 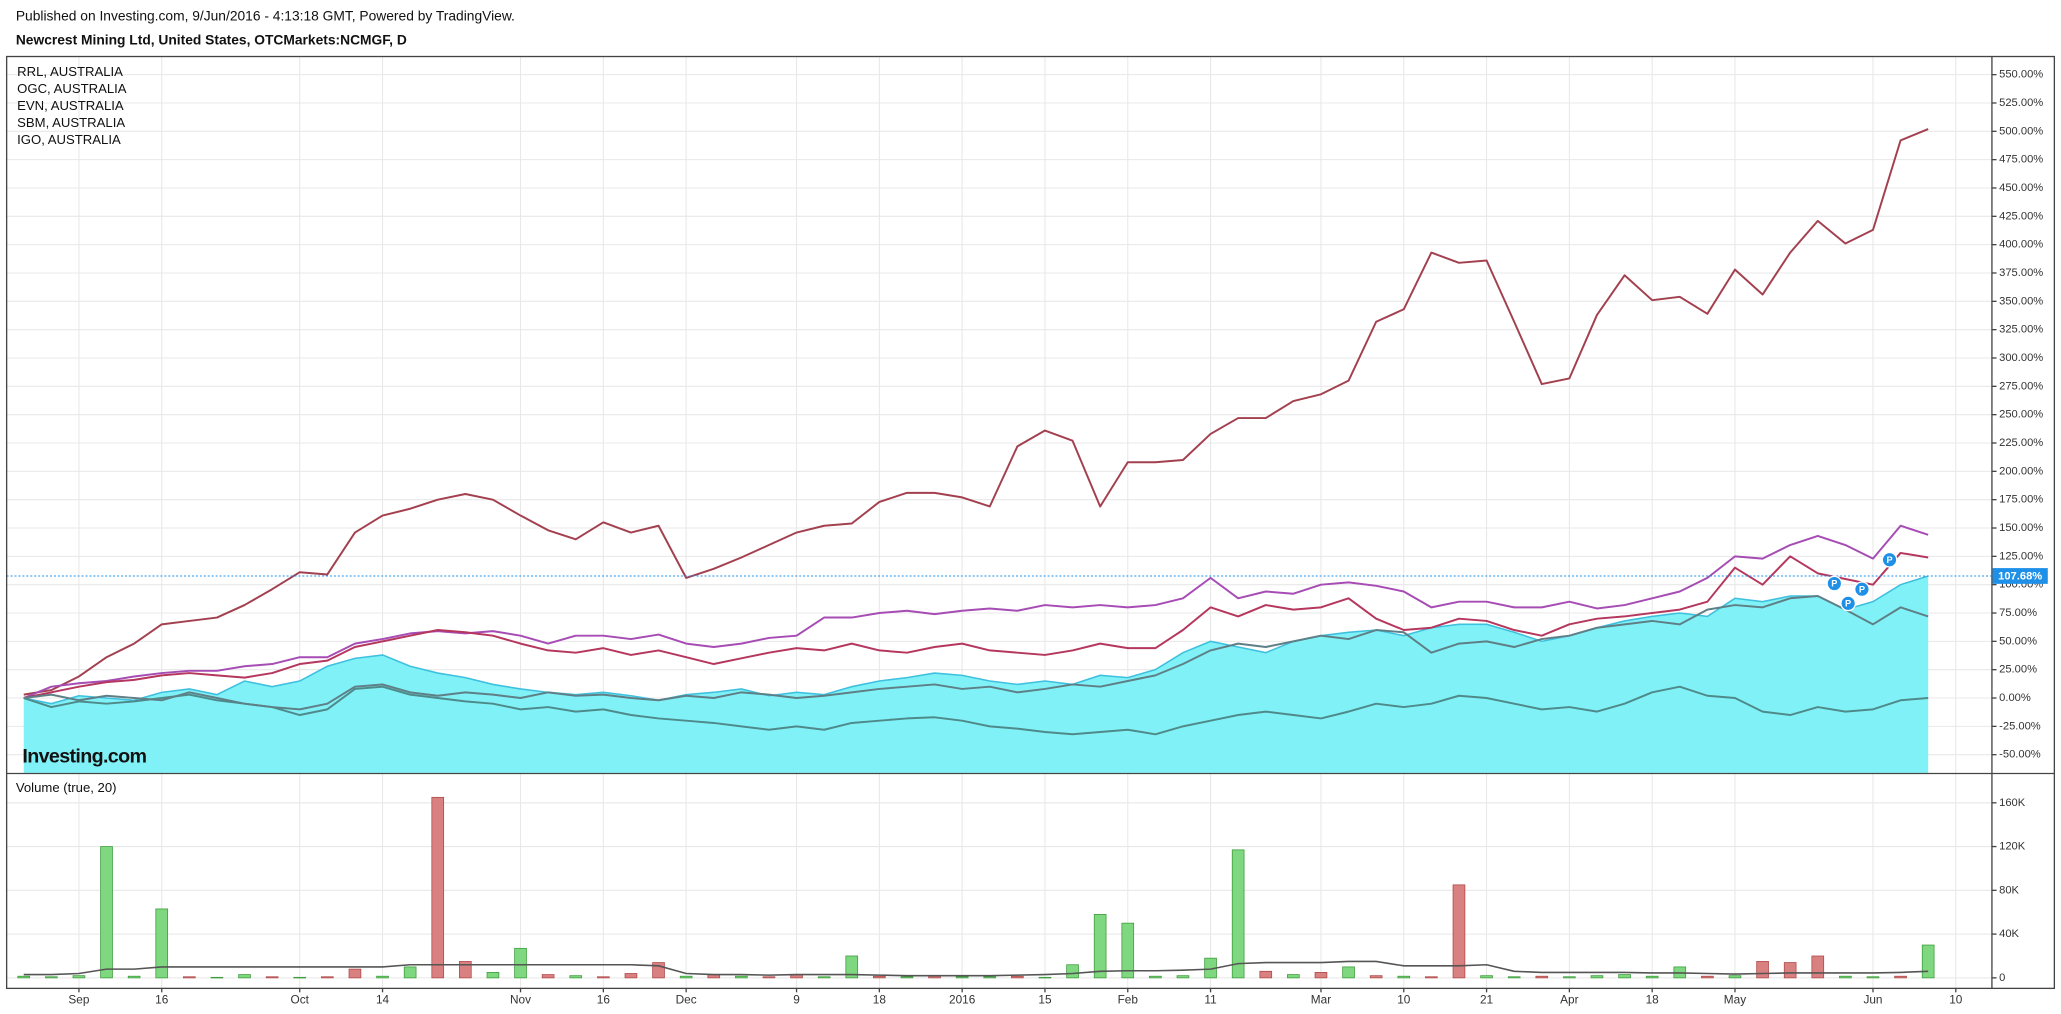 What do you see at coordinates (300, 999) in the screenshot?
I see `x-tick-label: Oct` at bounding box center [300, 999].